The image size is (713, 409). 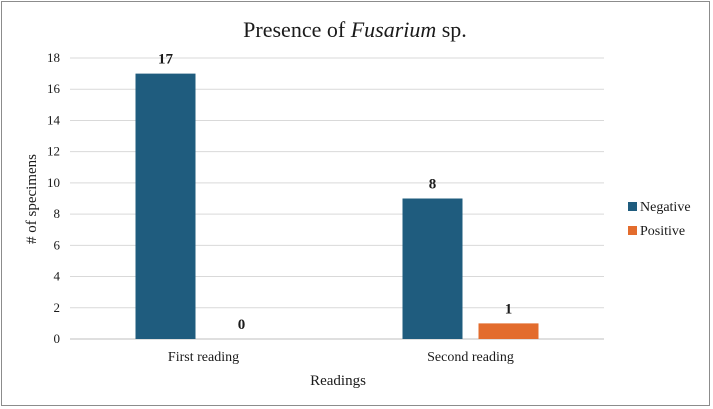 What do you see at coordinates (57, 276) in the screenshot?
I see `y-tick-label: 4` at bounding box center [57, 276].